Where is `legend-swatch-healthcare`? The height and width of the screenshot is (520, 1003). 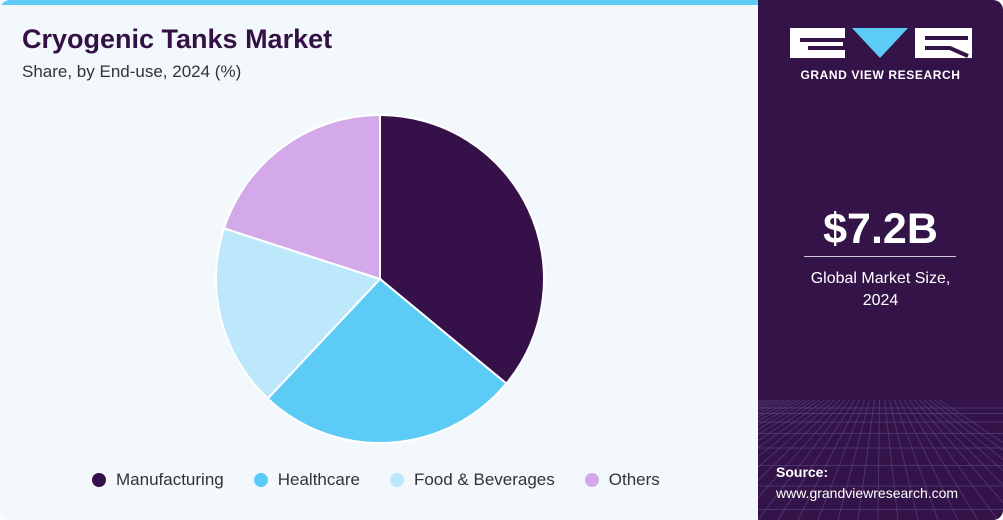 legend-swatch-healthcare is located at coordinates (260, 480).